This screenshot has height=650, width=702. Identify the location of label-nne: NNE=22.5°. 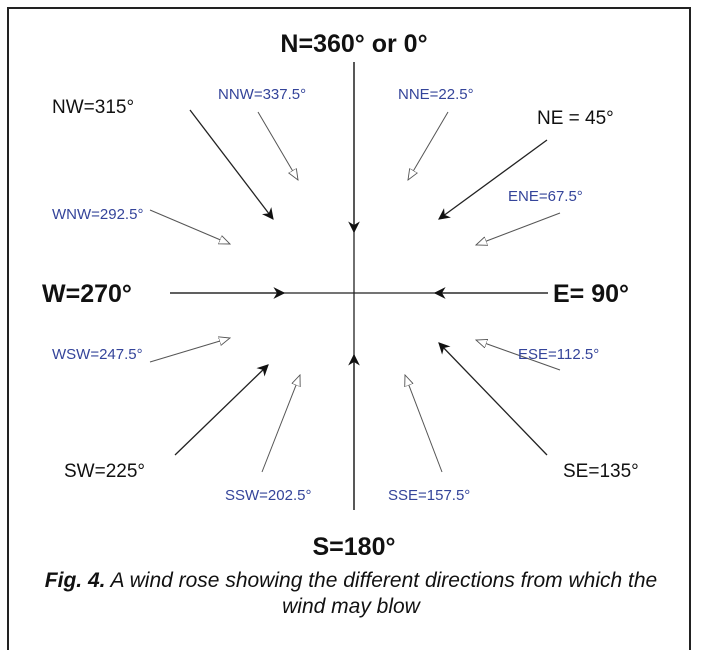
(436, 94).